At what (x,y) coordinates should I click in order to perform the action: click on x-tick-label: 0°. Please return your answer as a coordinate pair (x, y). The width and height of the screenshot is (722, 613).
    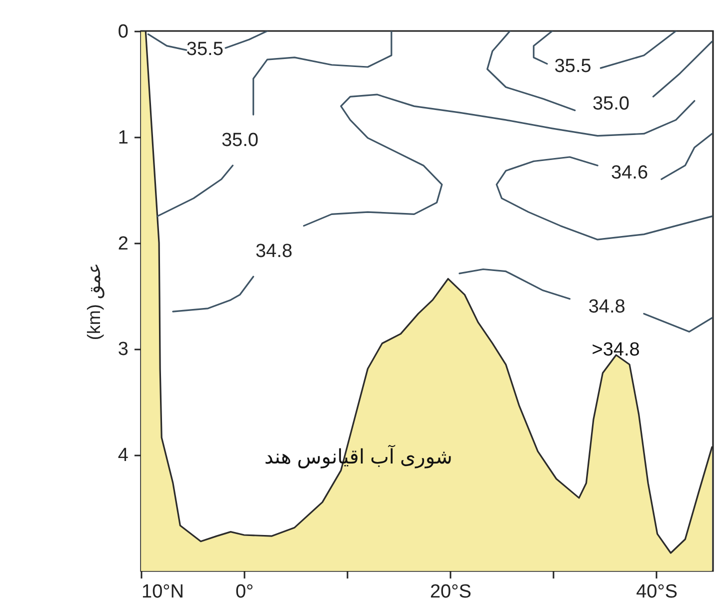
    Looking at the image, I should click on (244, 592).